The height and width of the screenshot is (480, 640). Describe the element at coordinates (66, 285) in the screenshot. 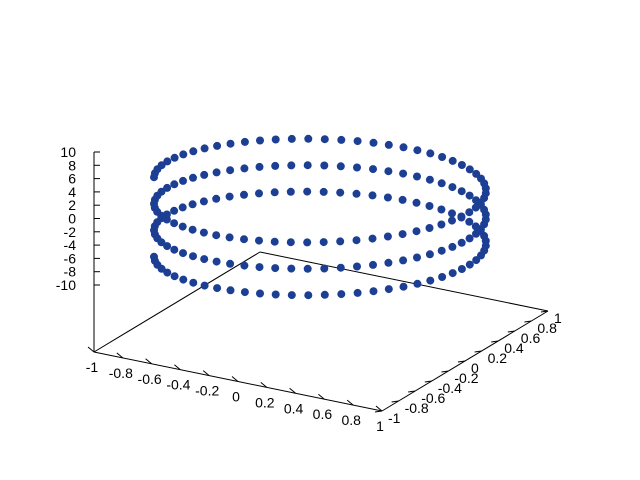

I see `z-tick-label: -10` at that location.